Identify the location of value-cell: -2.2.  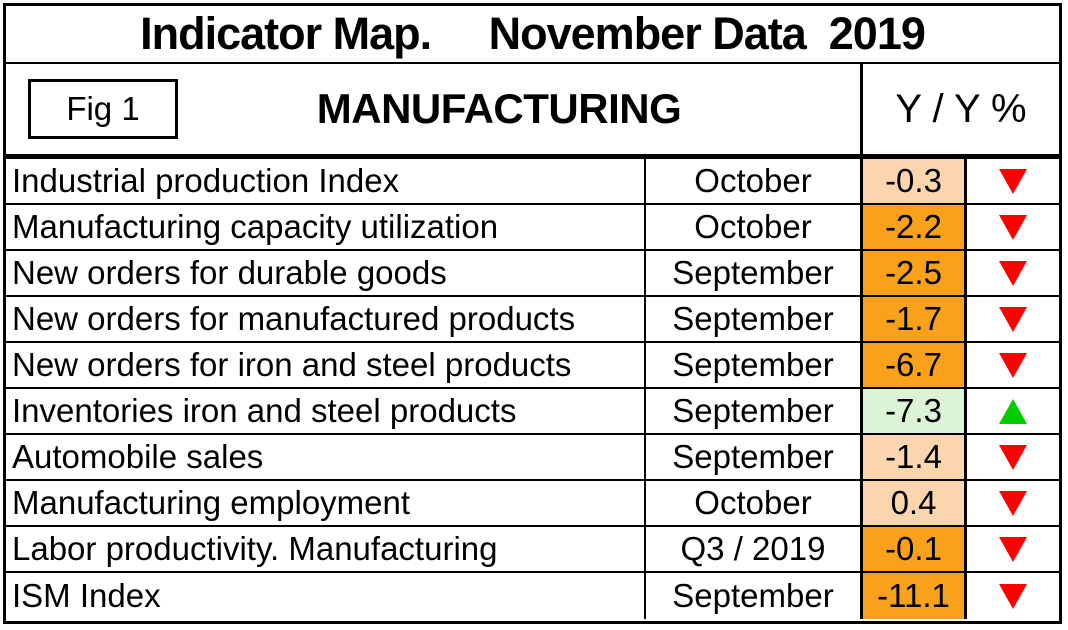
(915, 227).